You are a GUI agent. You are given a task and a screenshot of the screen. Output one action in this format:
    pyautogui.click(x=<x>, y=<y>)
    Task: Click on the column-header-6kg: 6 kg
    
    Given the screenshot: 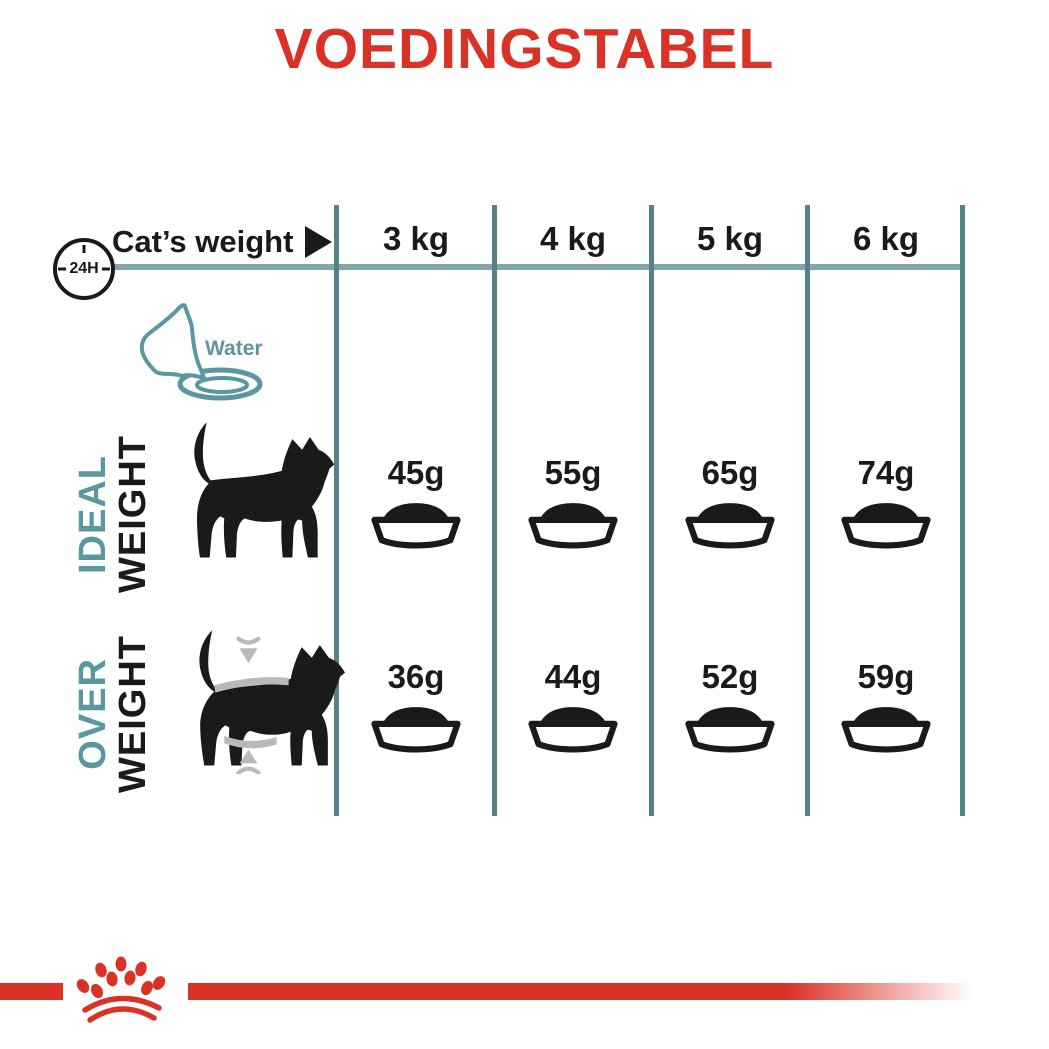 What is the action you would take?
    pyautogui.click(x=886, y=238)
    